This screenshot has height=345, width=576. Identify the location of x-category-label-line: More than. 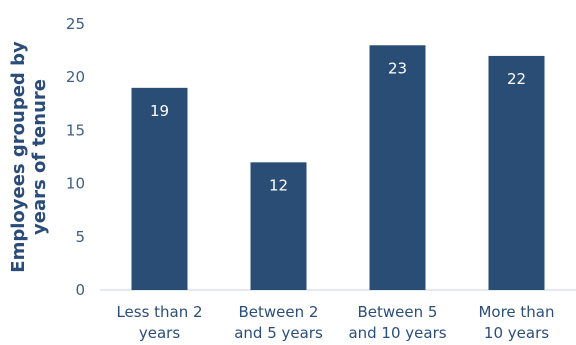
(516, 312).